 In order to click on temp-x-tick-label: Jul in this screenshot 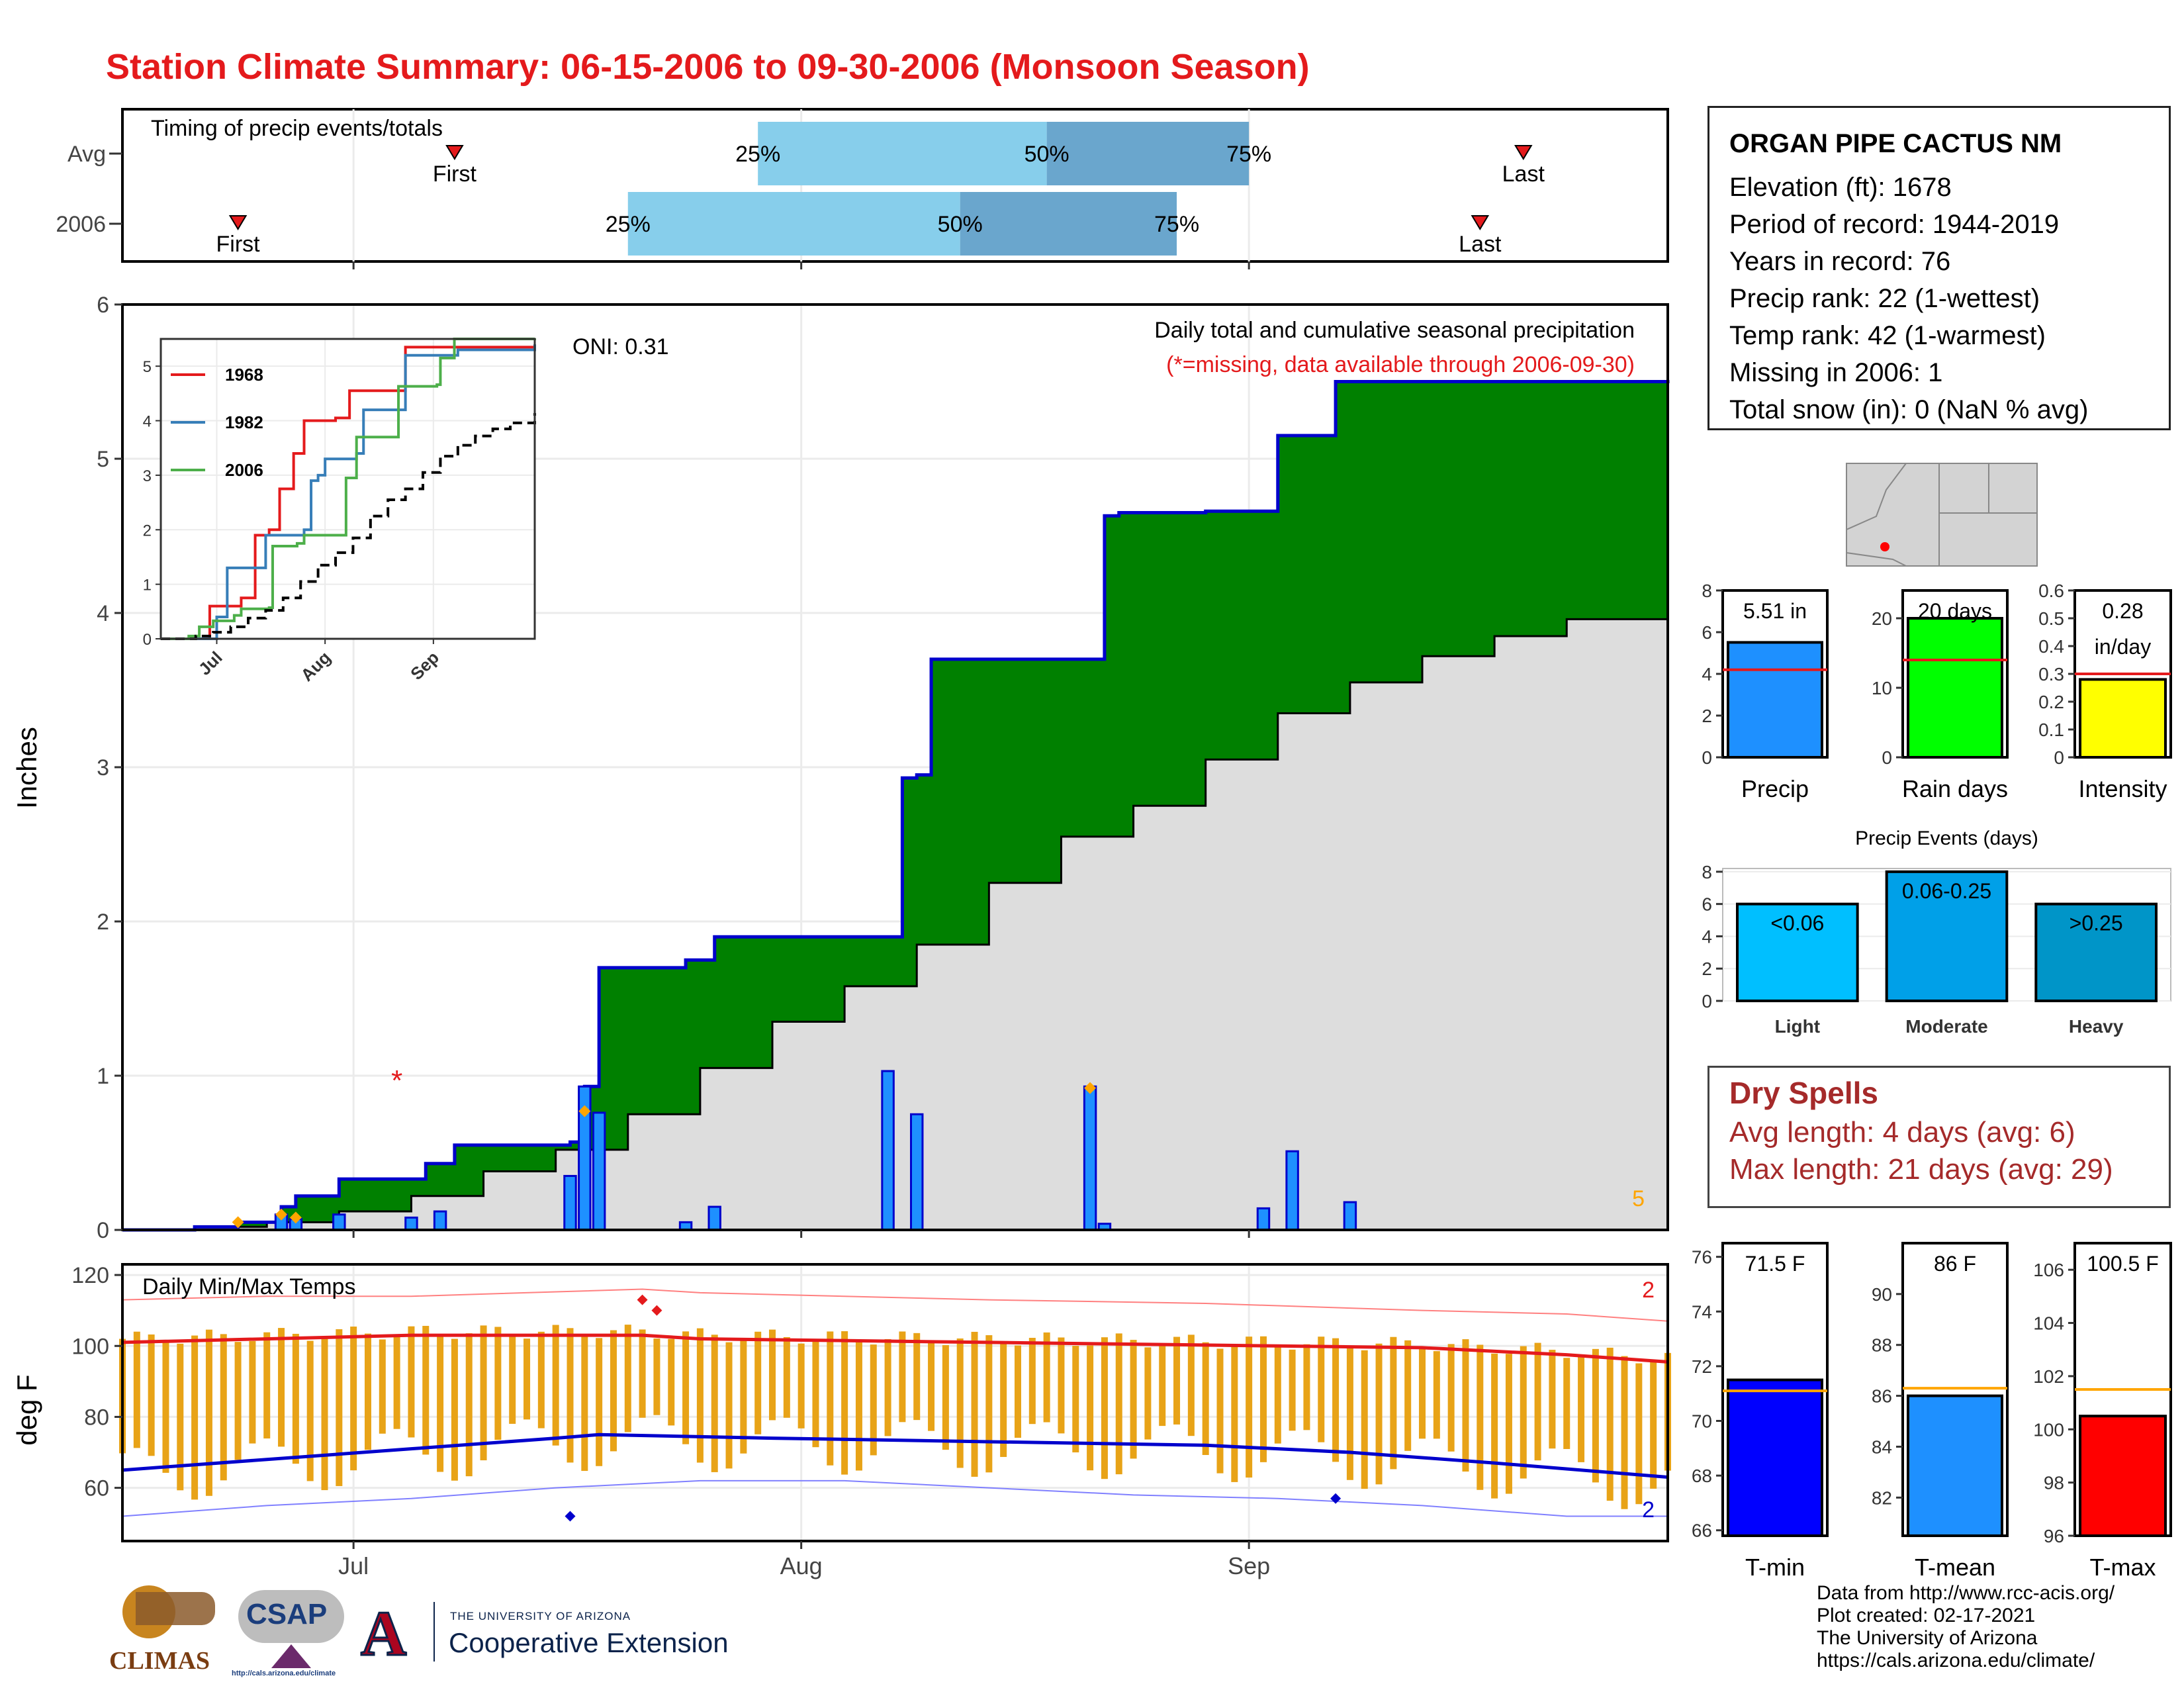, I will do `click(353, 1565)`.